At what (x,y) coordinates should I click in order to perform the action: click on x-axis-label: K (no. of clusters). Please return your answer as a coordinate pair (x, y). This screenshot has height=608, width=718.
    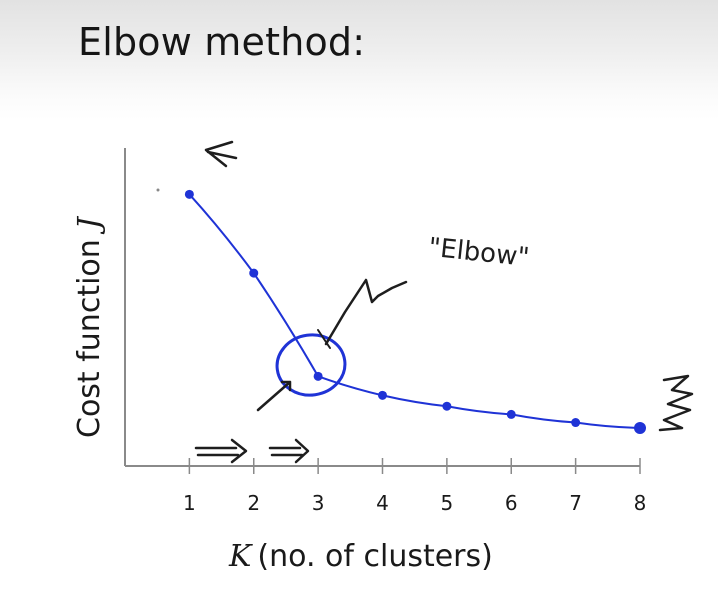
    Looking at the image, I should click on (360, 556).